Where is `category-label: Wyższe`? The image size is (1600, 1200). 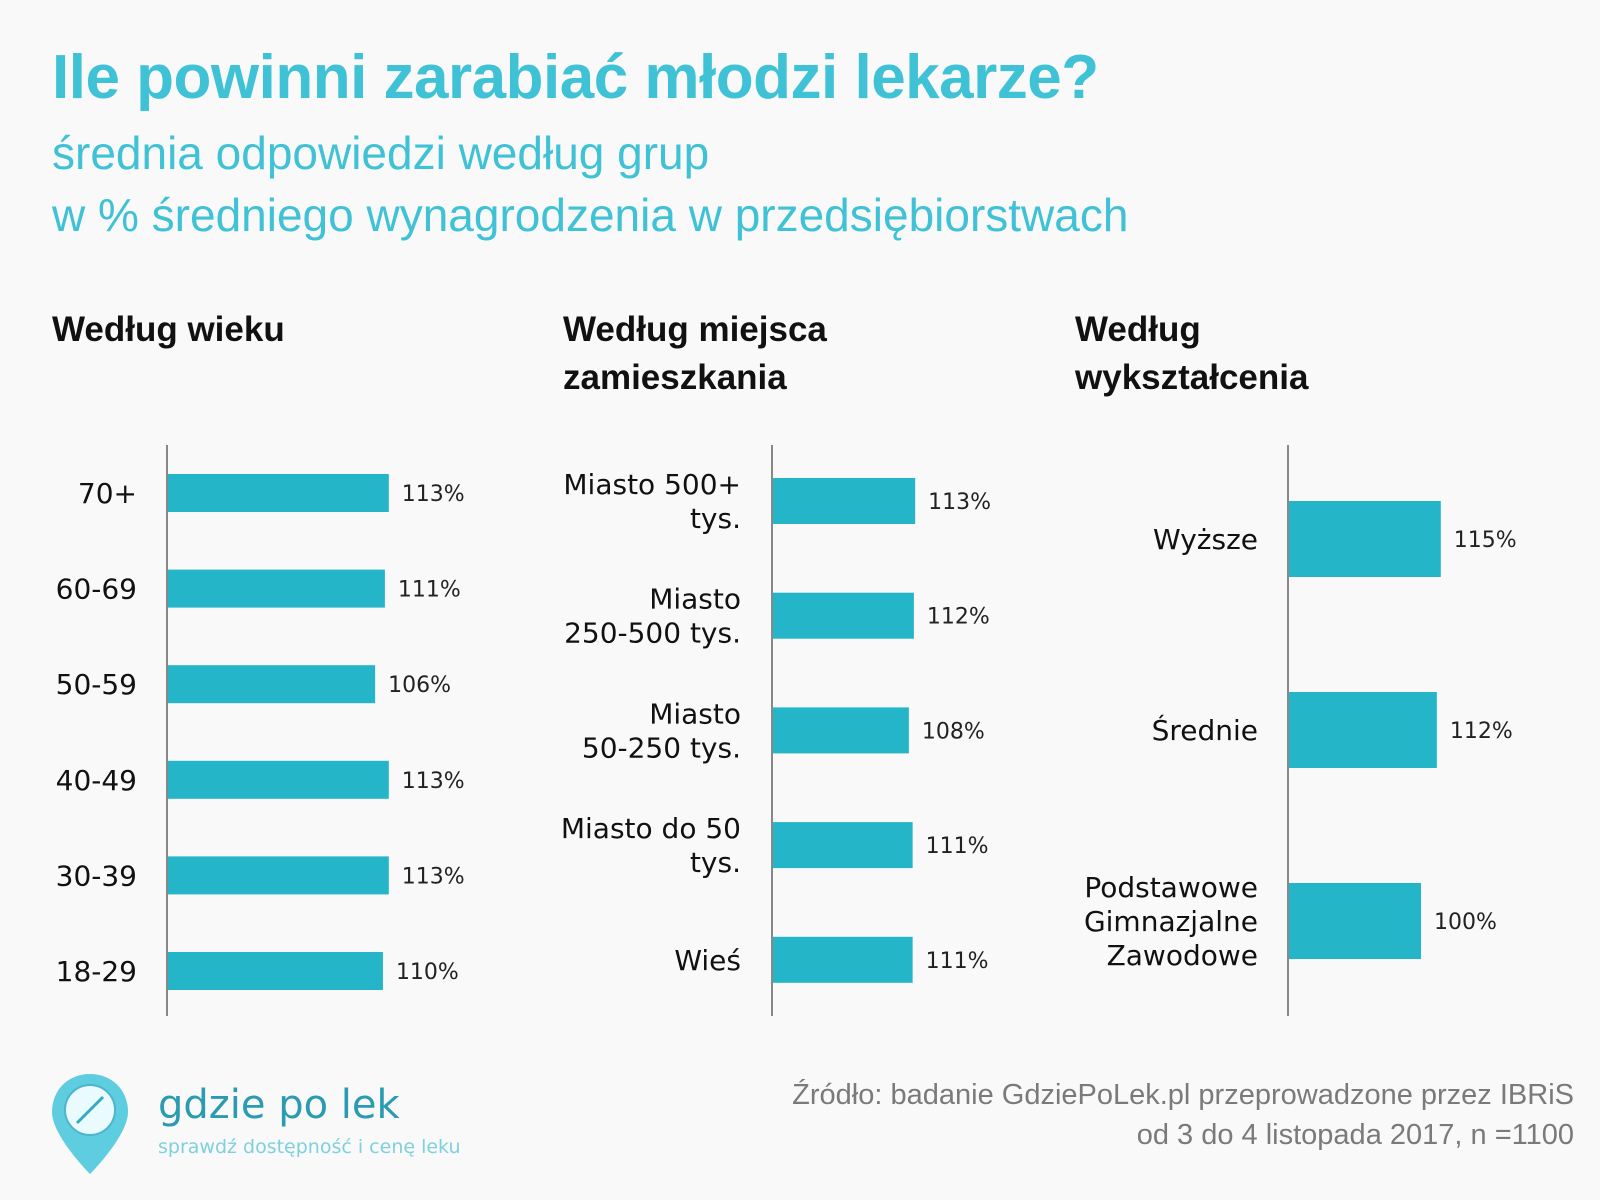
category-label: Wyższe is located at coordinates (1205, 539).